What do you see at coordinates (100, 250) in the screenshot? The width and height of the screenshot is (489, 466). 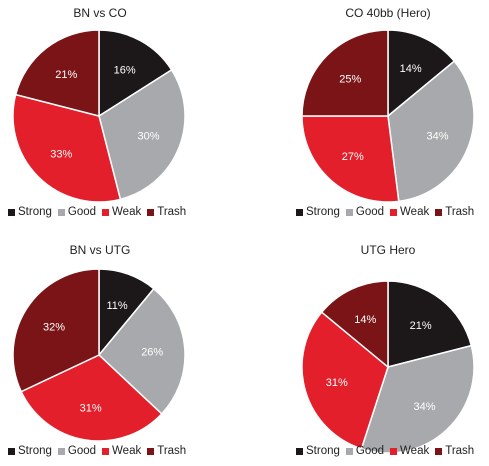 I see `chart-title: BN vs UTG` at bounding box center [100, 250].